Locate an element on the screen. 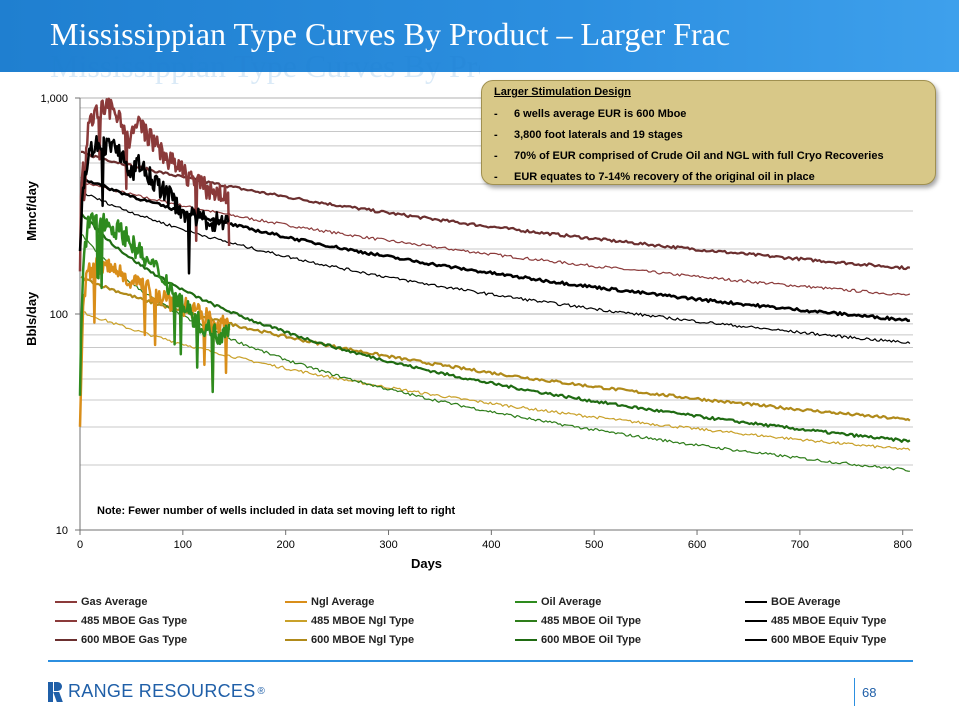  legend-item: 600 MBOE Gas Type is located at coordinates (121, 639).